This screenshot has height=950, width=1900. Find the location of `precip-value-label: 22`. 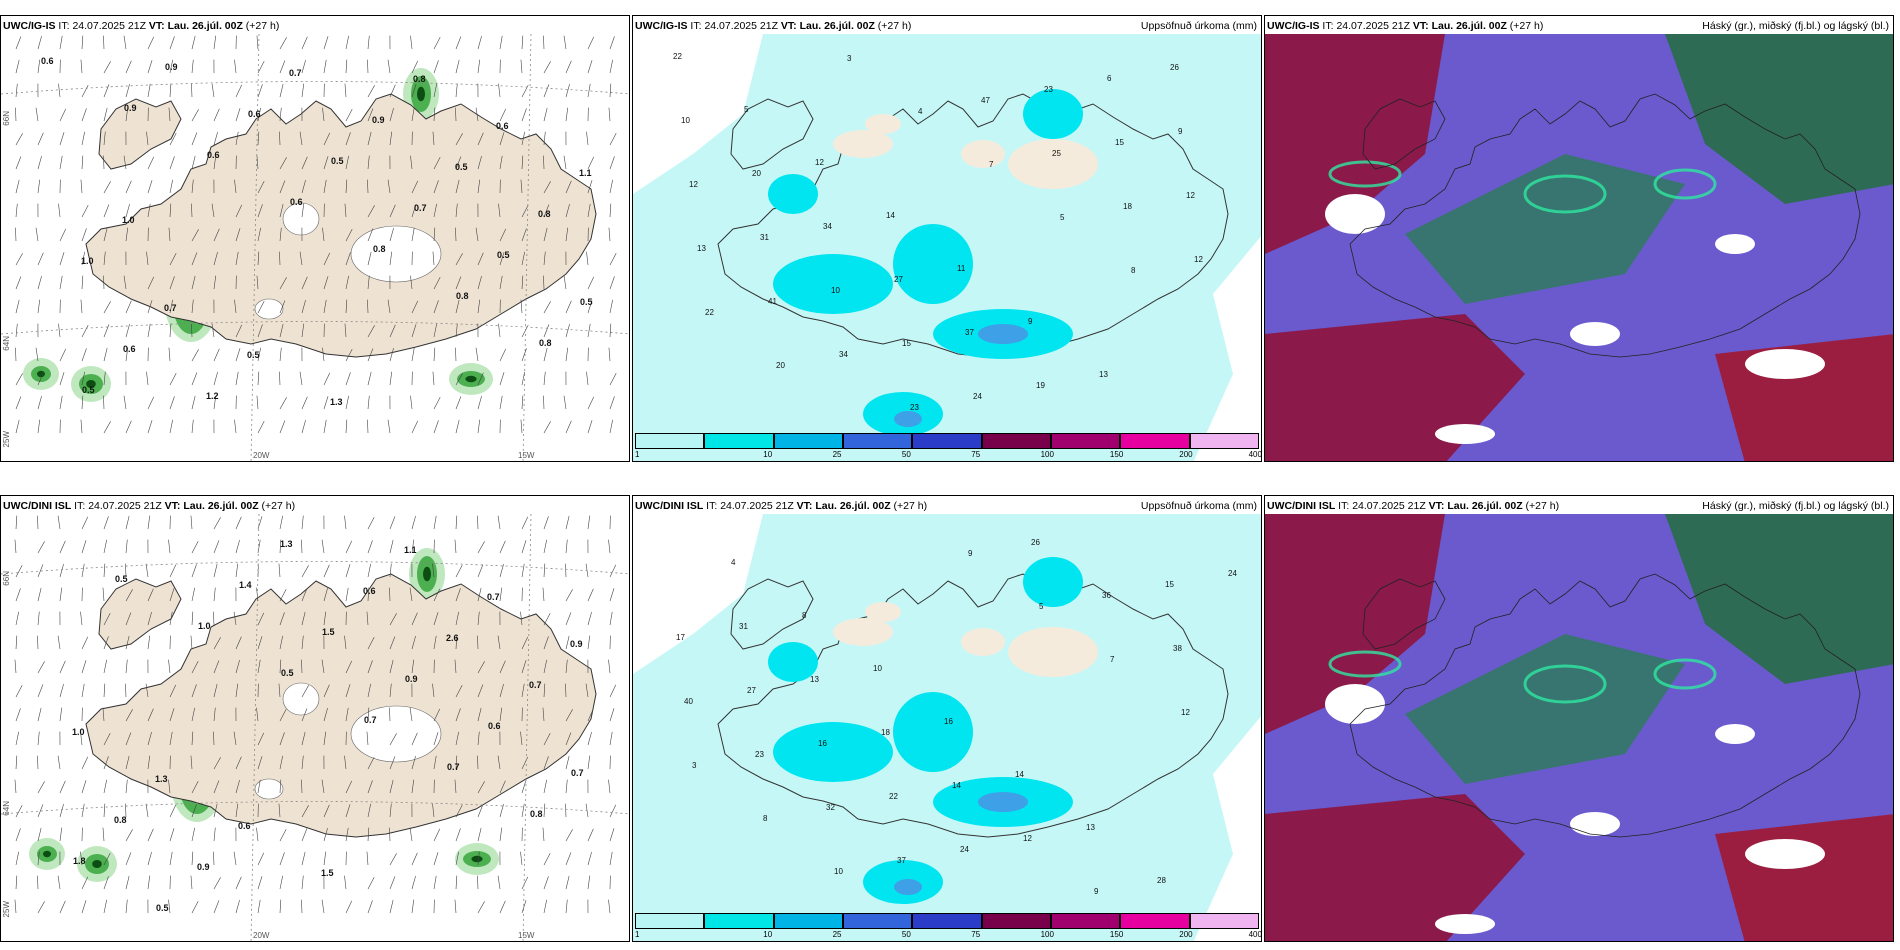

precip-value-label: 22 is located at coordinates (709, 312).